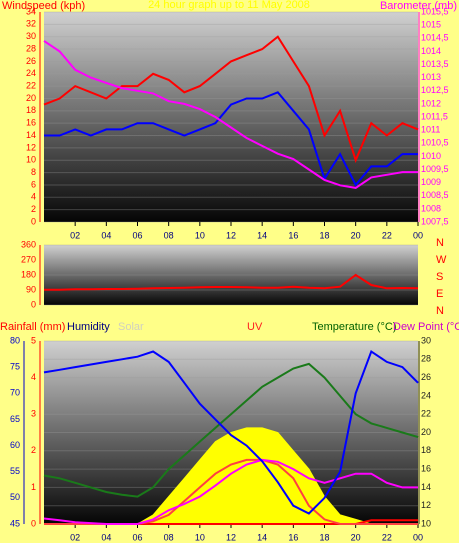  What do you see at coordinates (31, 160) in the screenshot?
I see `y-tick-label: 10` at bounding box center [31, 160].